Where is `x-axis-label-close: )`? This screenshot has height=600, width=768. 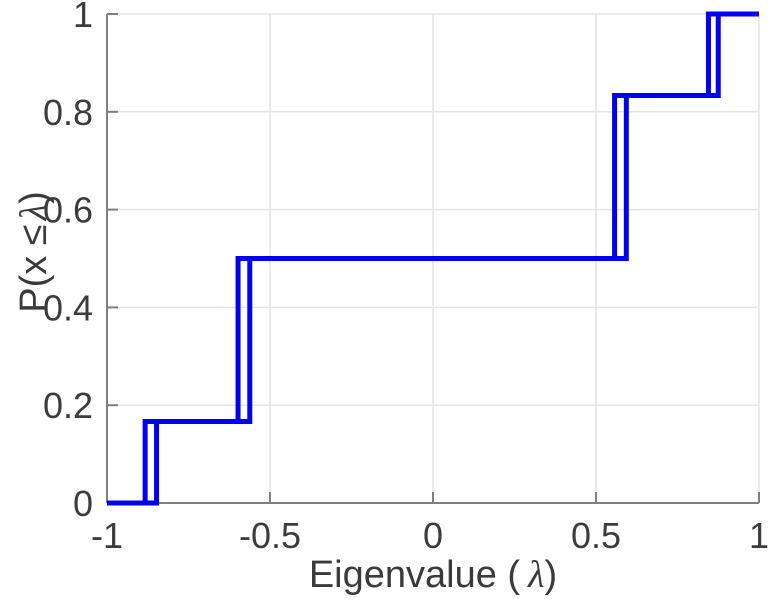 x-axis-label-close: ) is located at coordinates (551, 575).